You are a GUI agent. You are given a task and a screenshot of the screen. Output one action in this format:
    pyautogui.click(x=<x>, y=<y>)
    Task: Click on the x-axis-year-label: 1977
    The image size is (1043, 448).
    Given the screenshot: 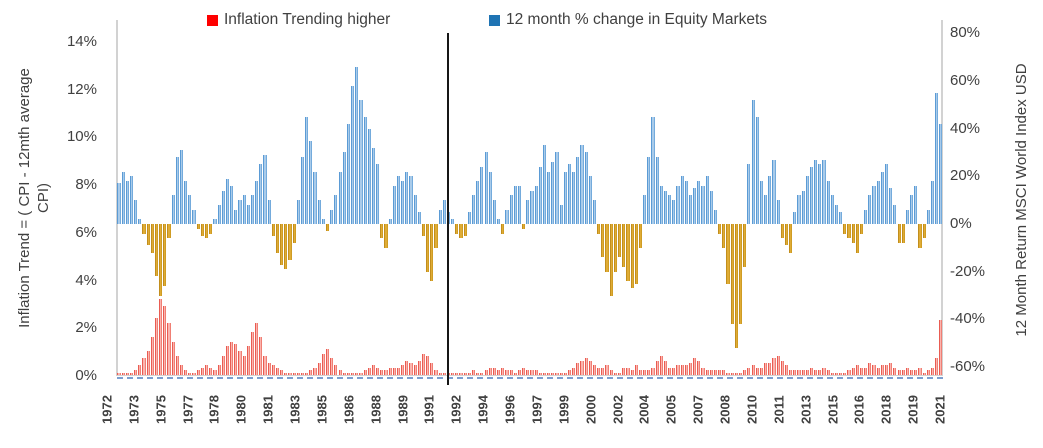 What is the action you would take?
    pyautogui.click(x=188, y=409)
    